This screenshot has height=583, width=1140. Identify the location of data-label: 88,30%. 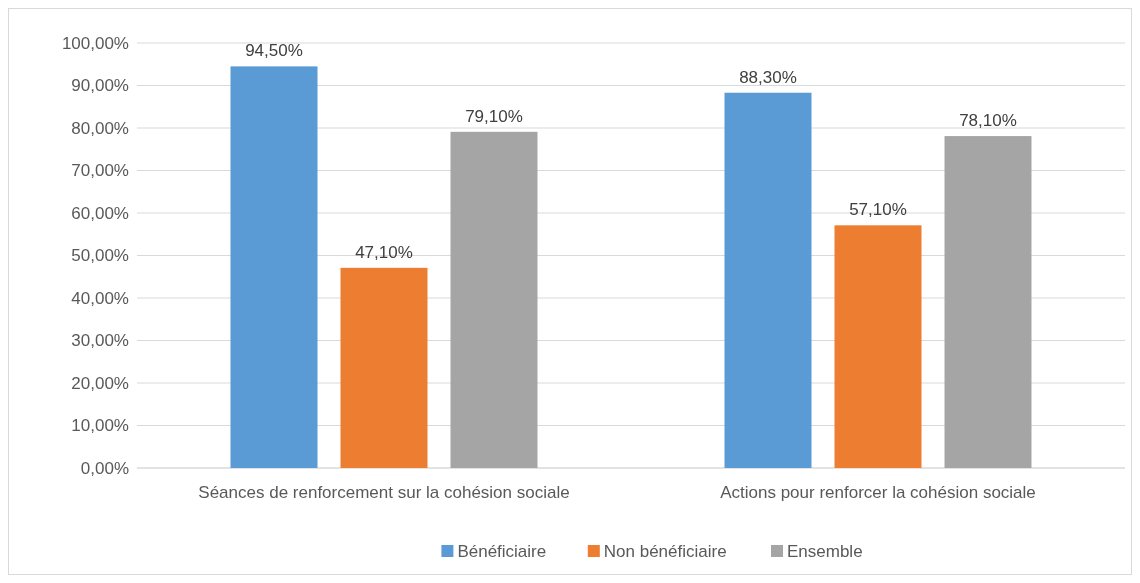
(768, 77).